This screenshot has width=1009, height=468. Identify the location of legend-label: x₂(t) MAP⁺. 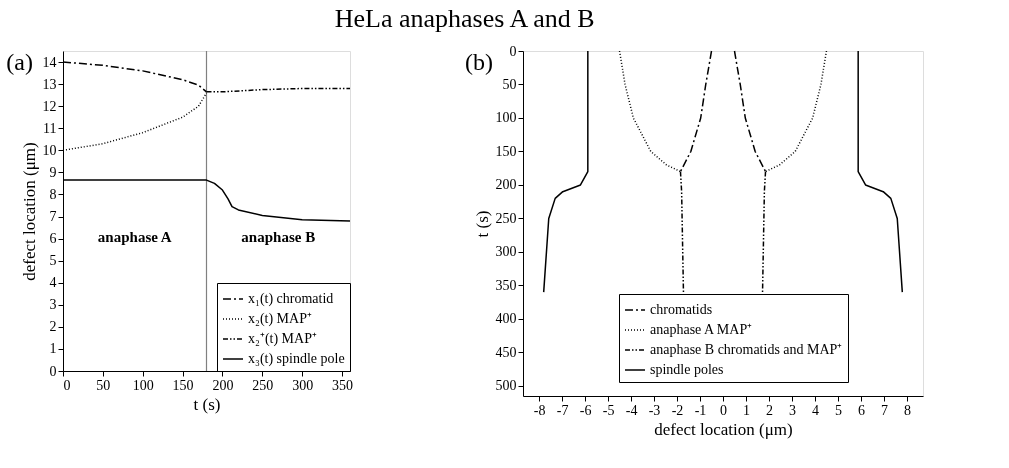
(280, 319).